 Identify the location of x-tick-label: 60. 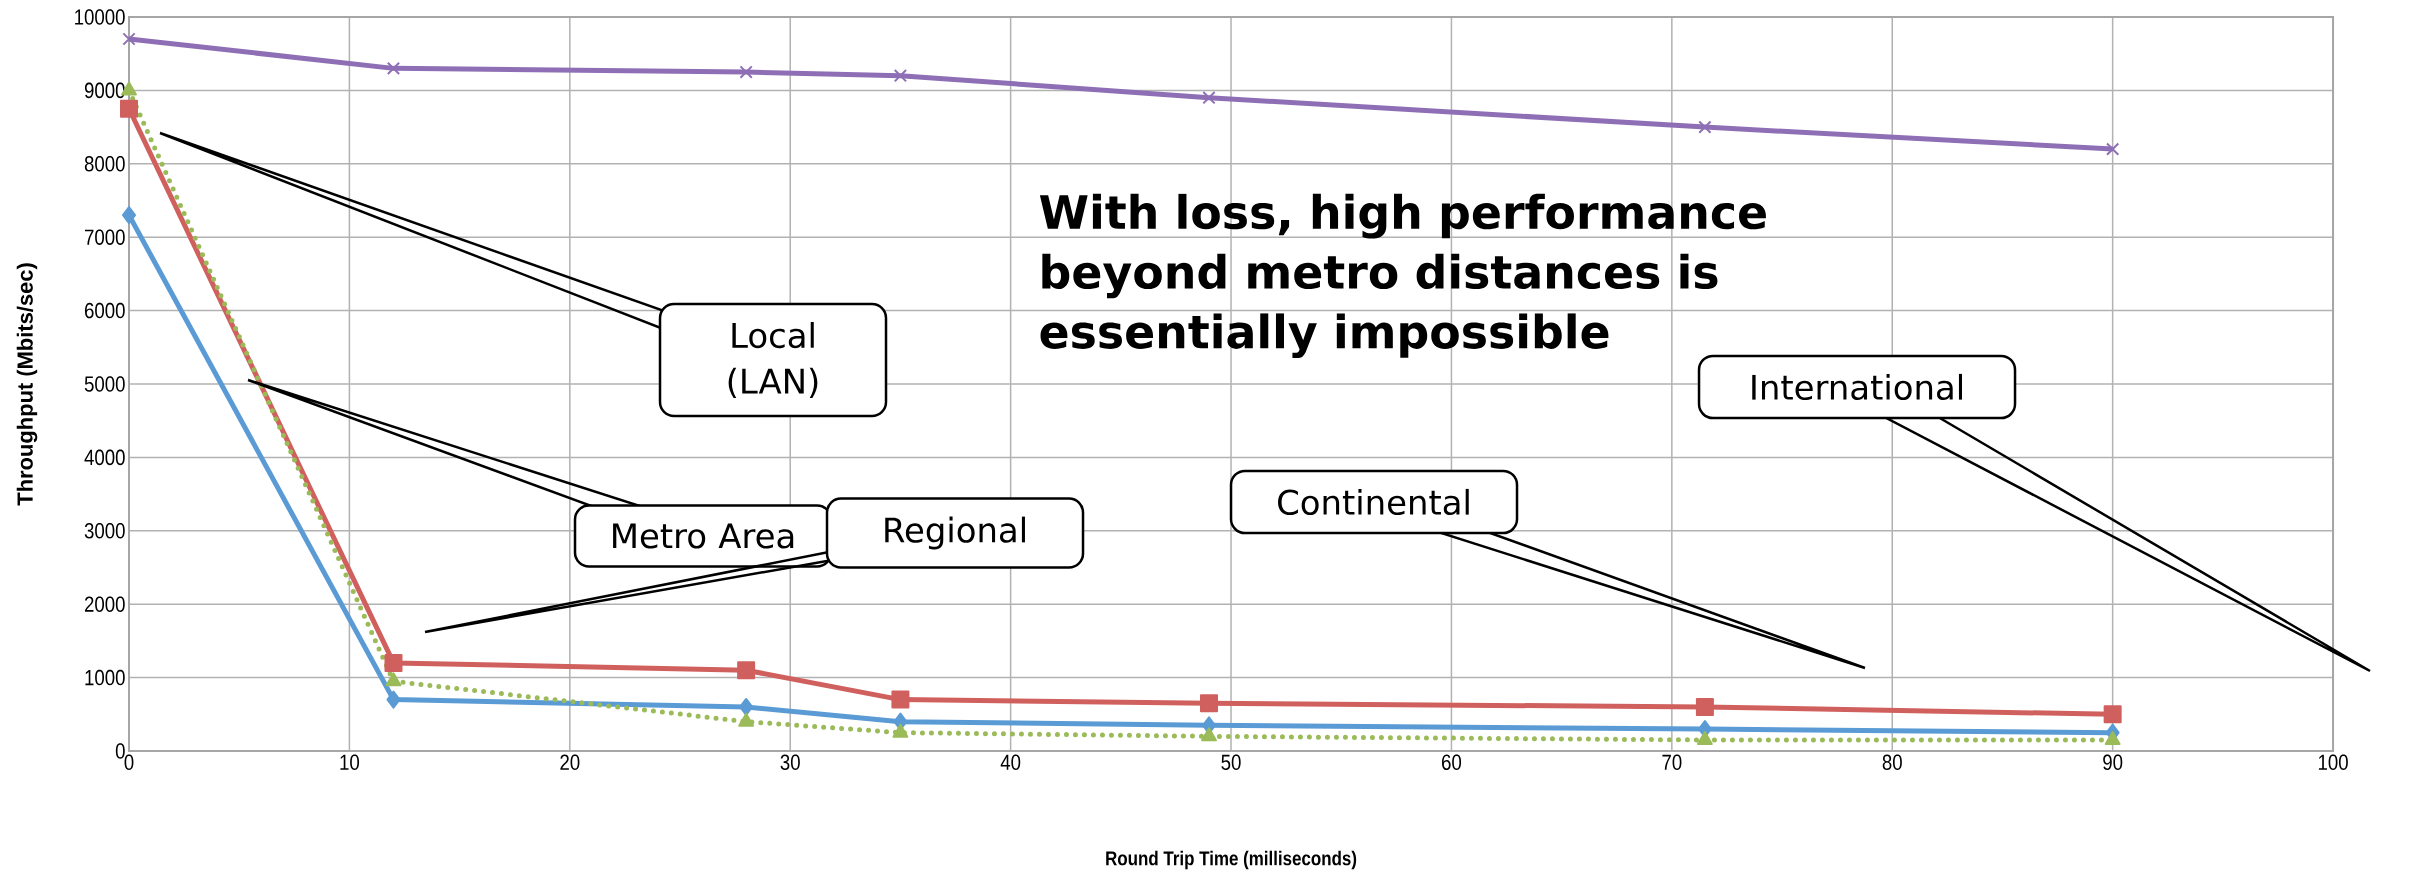
(1452, 762).